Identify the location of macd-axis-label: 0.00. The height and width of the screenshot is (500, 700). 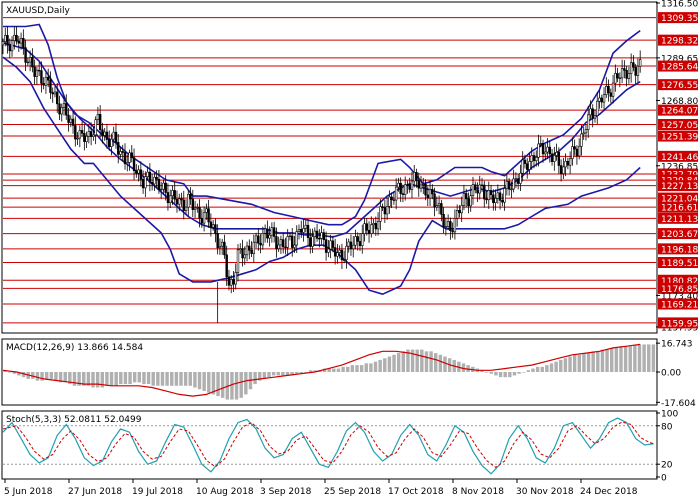
(671, 374).